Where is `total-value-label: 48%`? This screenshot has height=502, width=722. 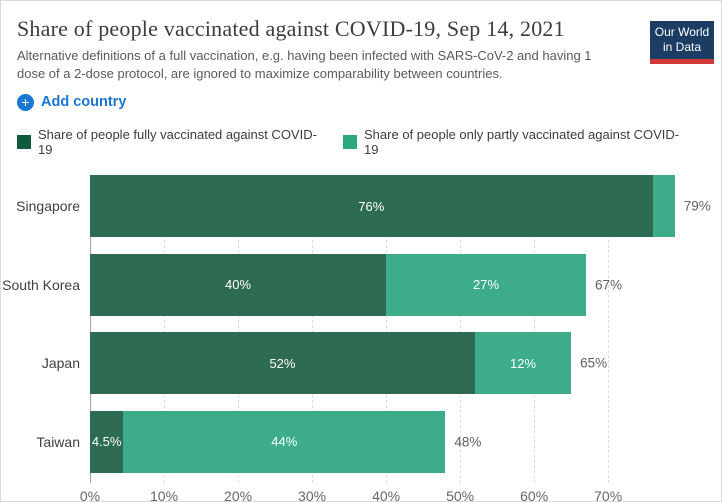 total-value-label: 48% is located at coordinates (468, 442).